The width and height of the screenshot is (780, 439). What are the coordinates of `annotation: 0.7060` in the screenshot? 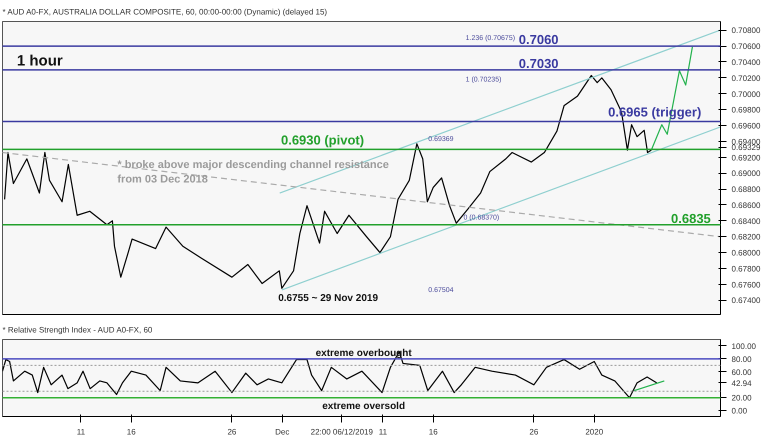 It's located at (538, 40).